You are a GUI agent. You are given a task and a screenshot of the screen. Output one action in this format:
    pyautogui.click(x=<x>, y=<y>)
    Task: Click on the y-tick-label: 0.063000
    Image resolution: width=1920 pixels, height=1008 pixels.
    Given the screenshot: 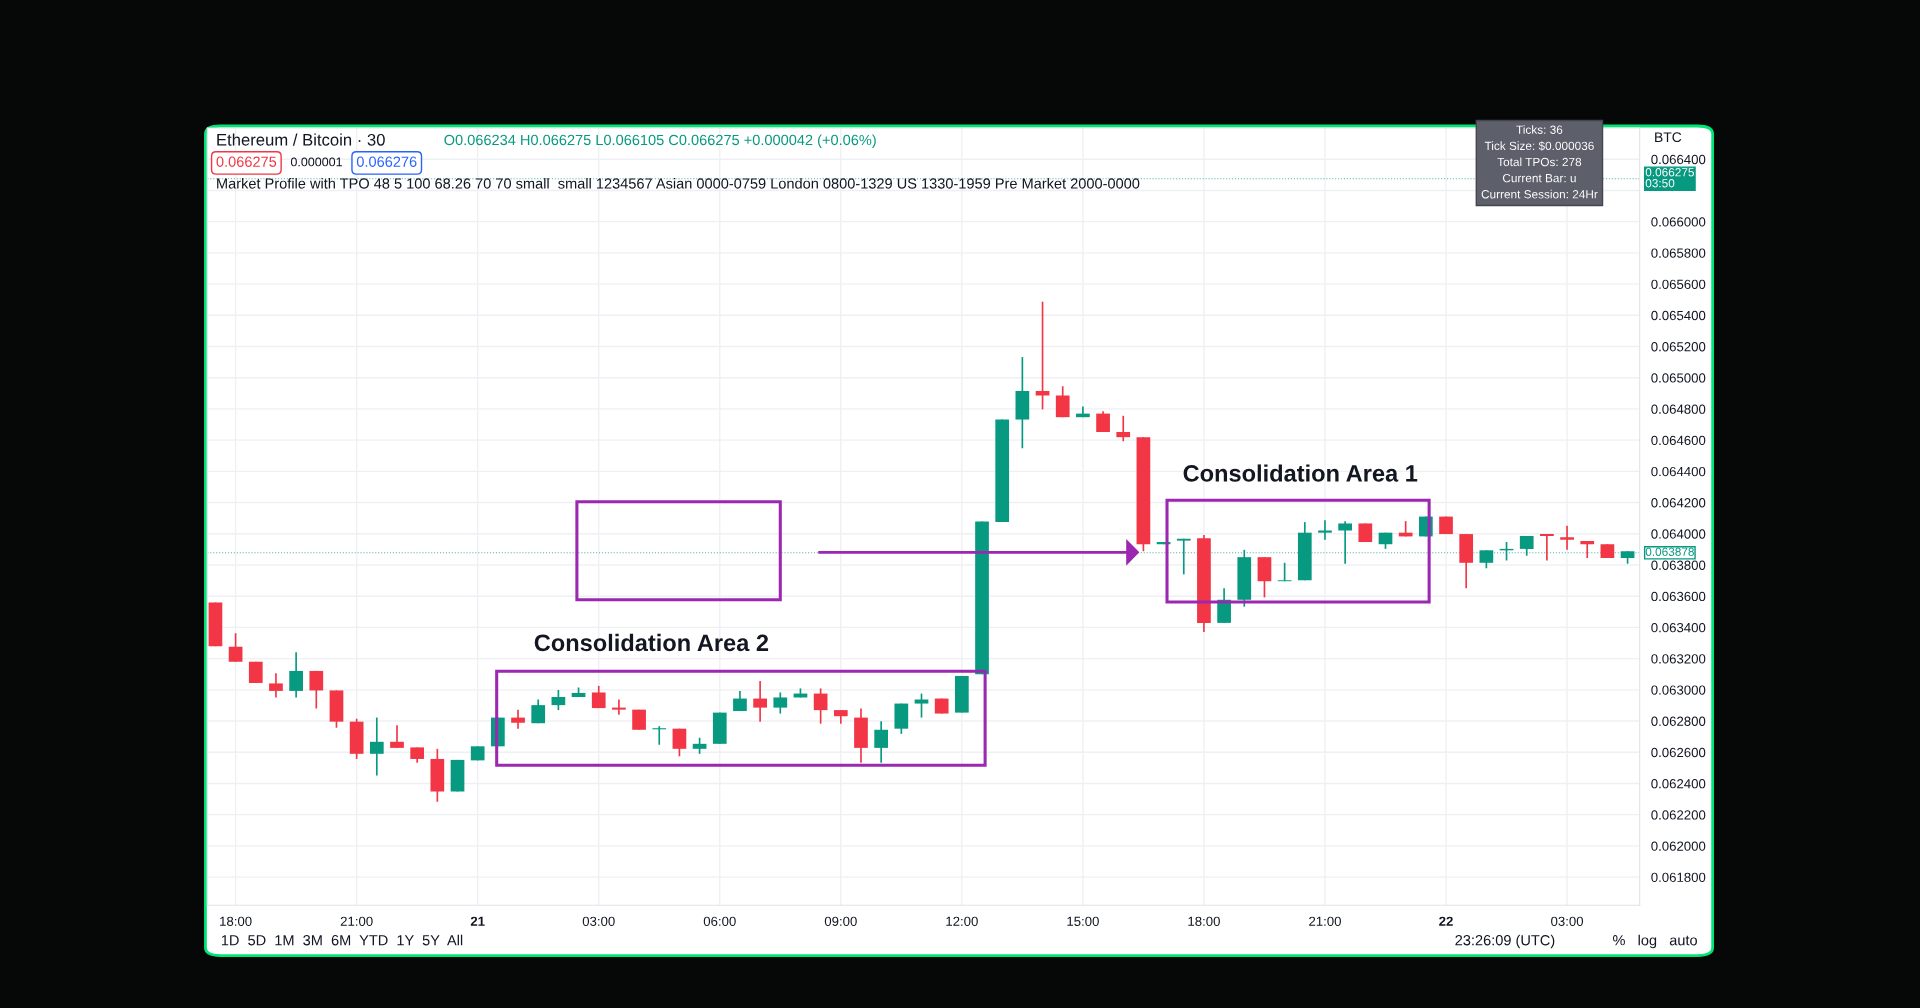 What is the action you would take?
    pyautogui.click(x=1678, y=690)
    